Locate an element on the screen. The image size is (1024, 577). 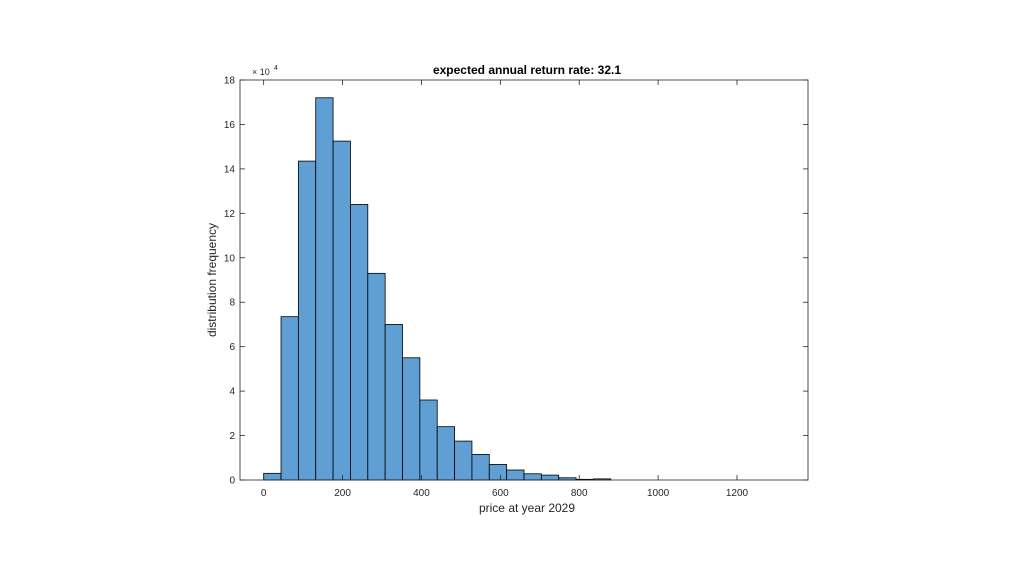
y-tick-label: 4 is located at coordinates (232, 392).